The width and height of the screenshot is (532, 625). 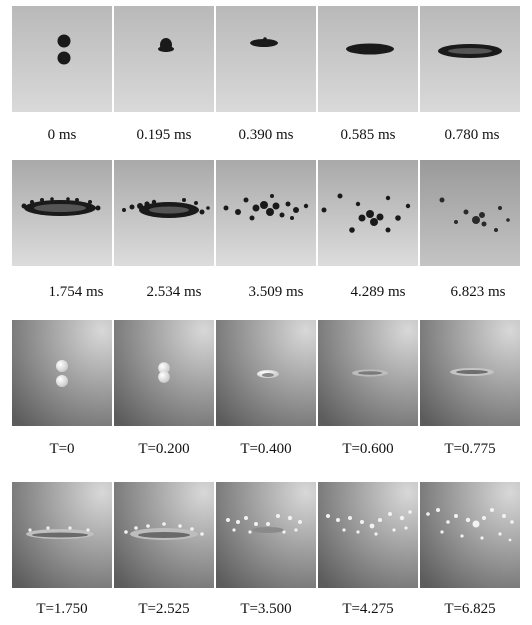 What do you see at coordinates (368, 135) in the screenshot?
I see `frame-label: 0.585 ms` at bounding box center [368, 135].